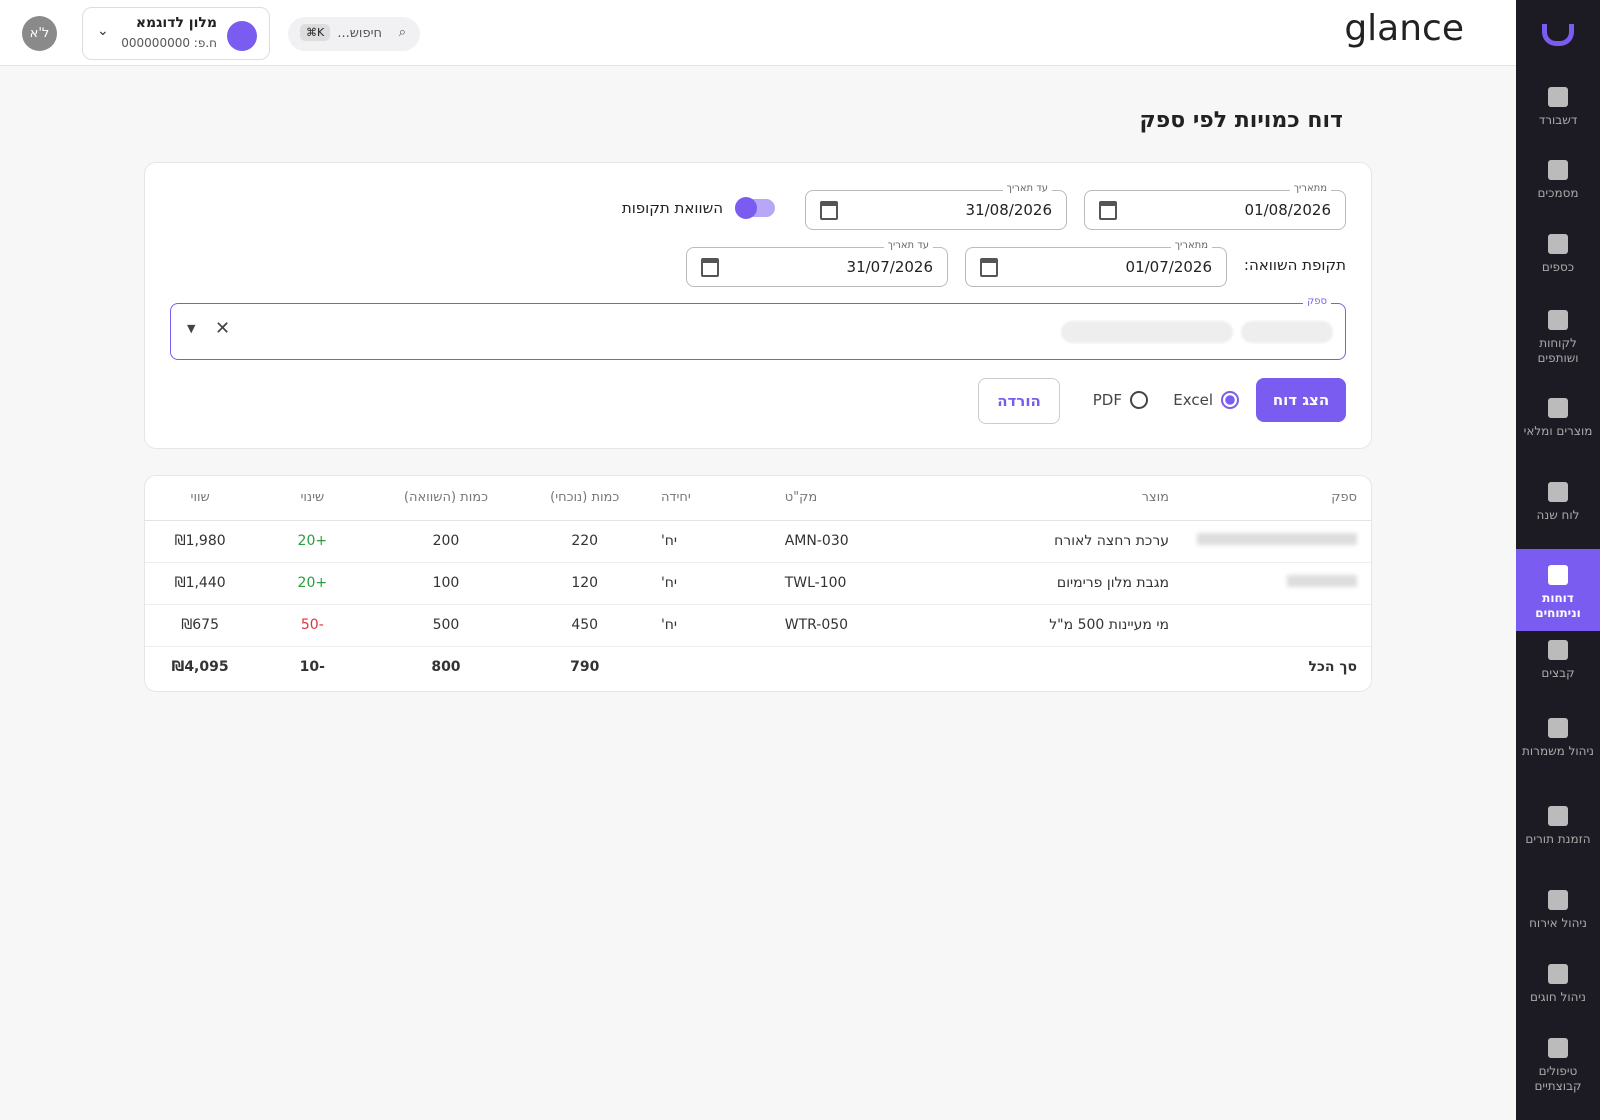  What do you see at coordinates (1241, 120) in the screenshot?
I see `page-title: דוח כמויות לפי ספק` at bounding box center [1241, 120].